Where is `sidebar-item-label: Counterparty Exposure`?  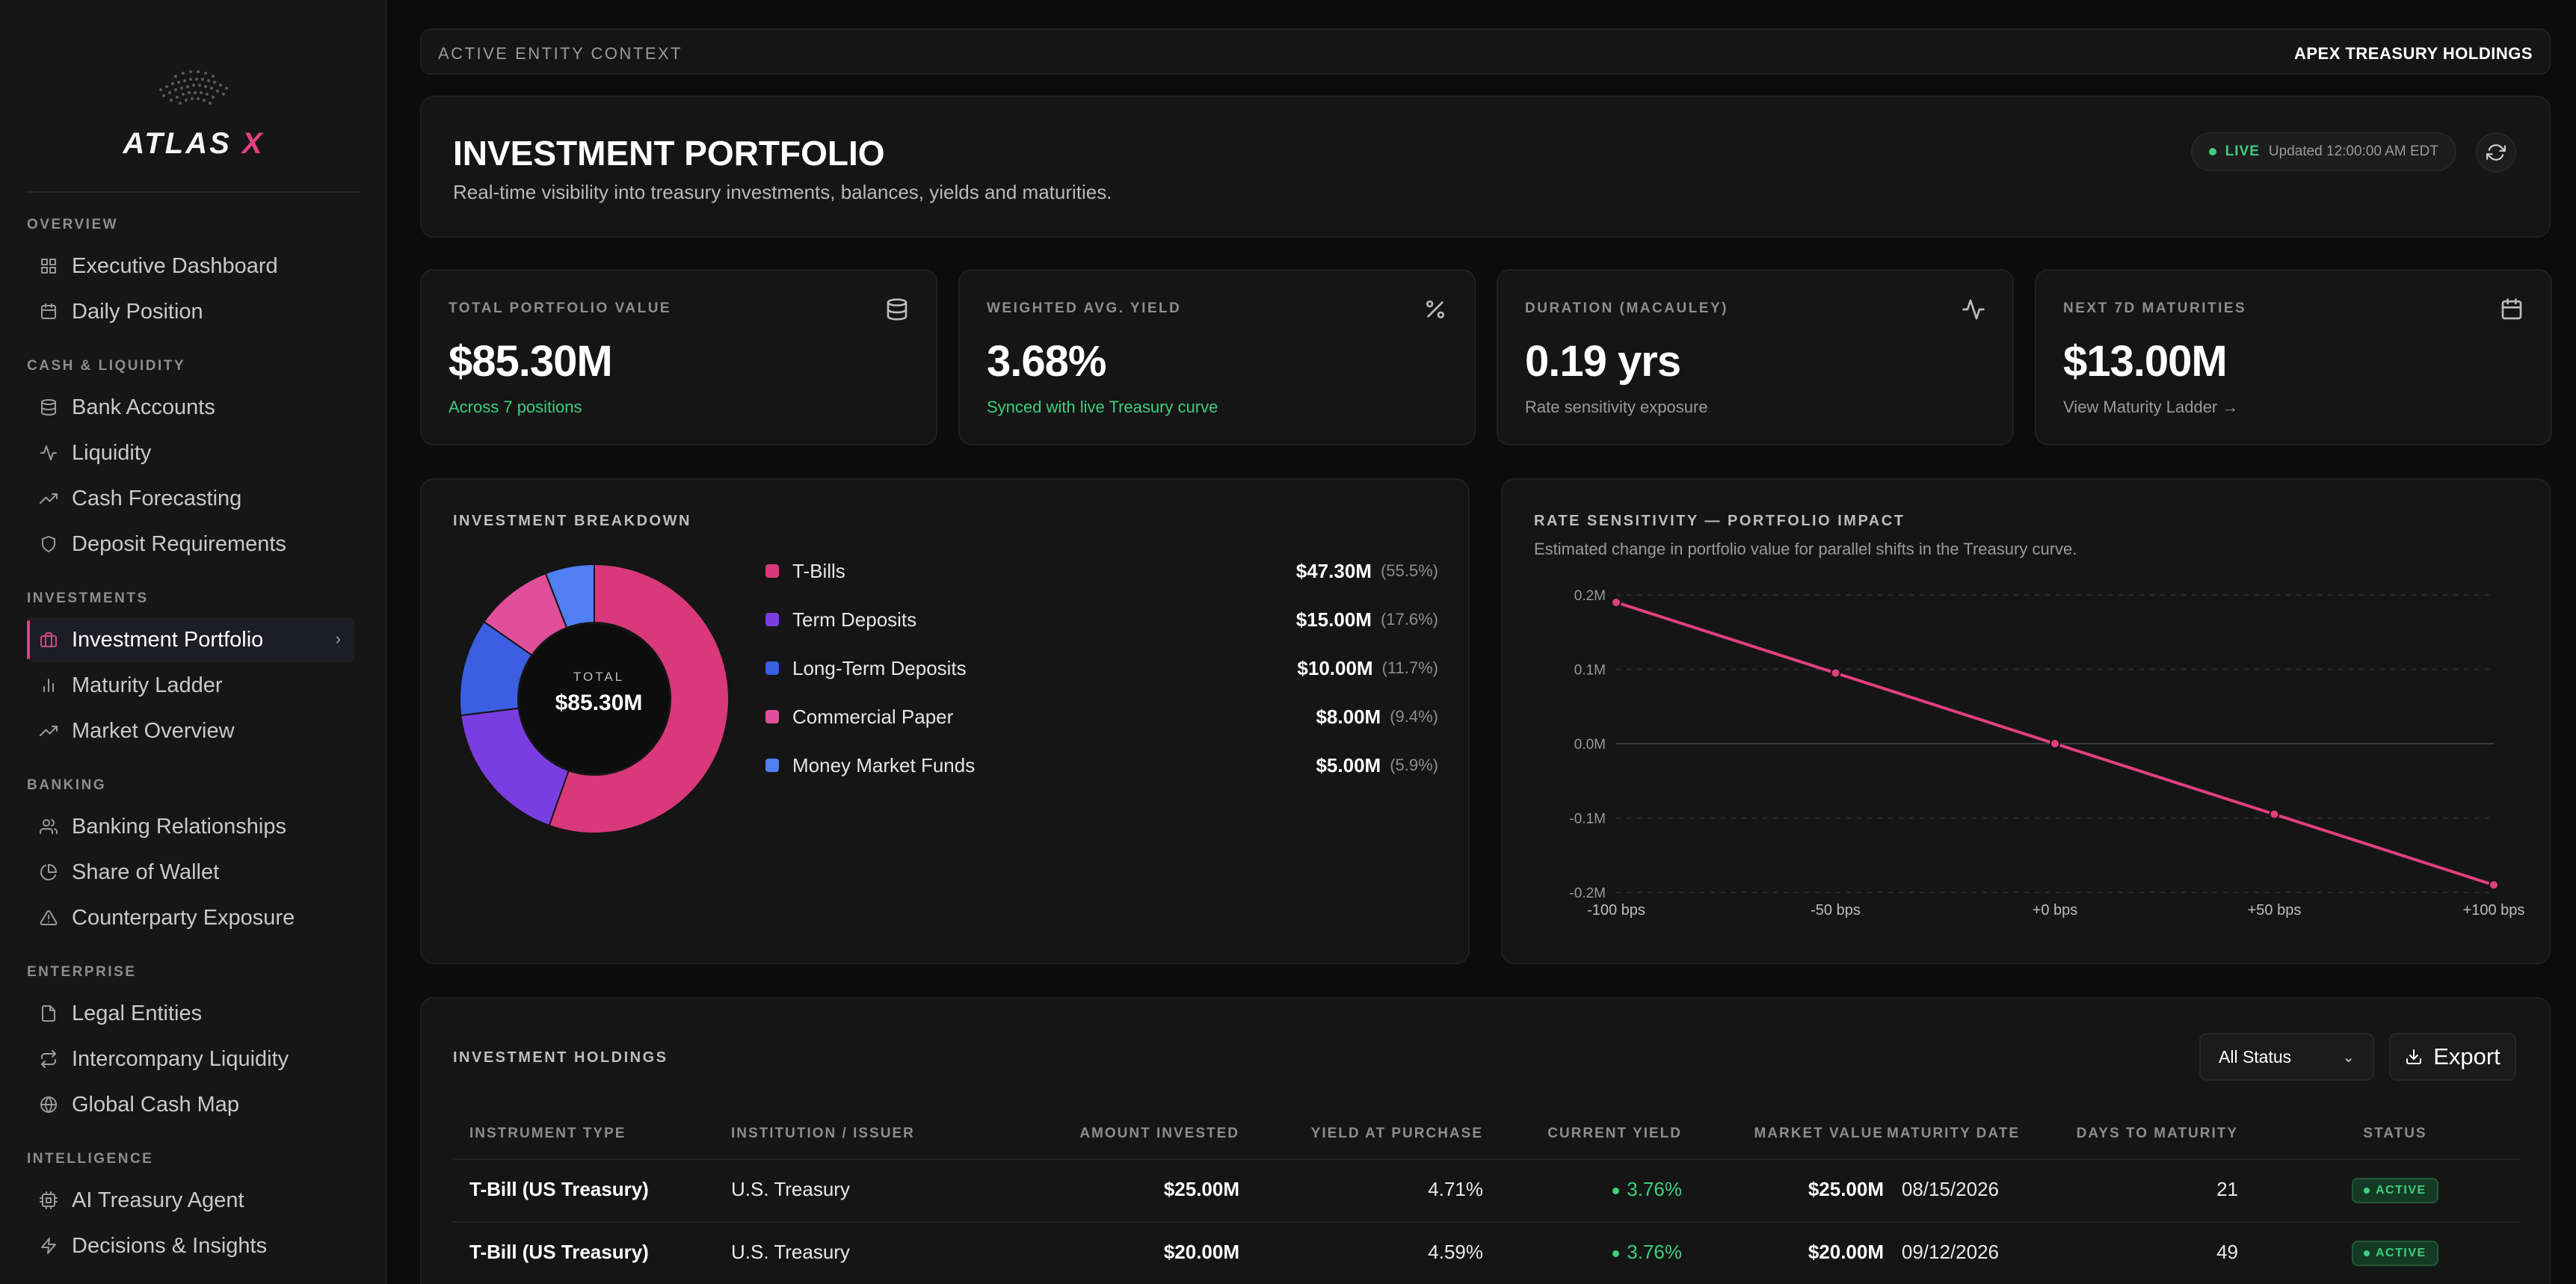
sidebar-item-label: Counterparty Exposure is located at coordinates (183, 917).